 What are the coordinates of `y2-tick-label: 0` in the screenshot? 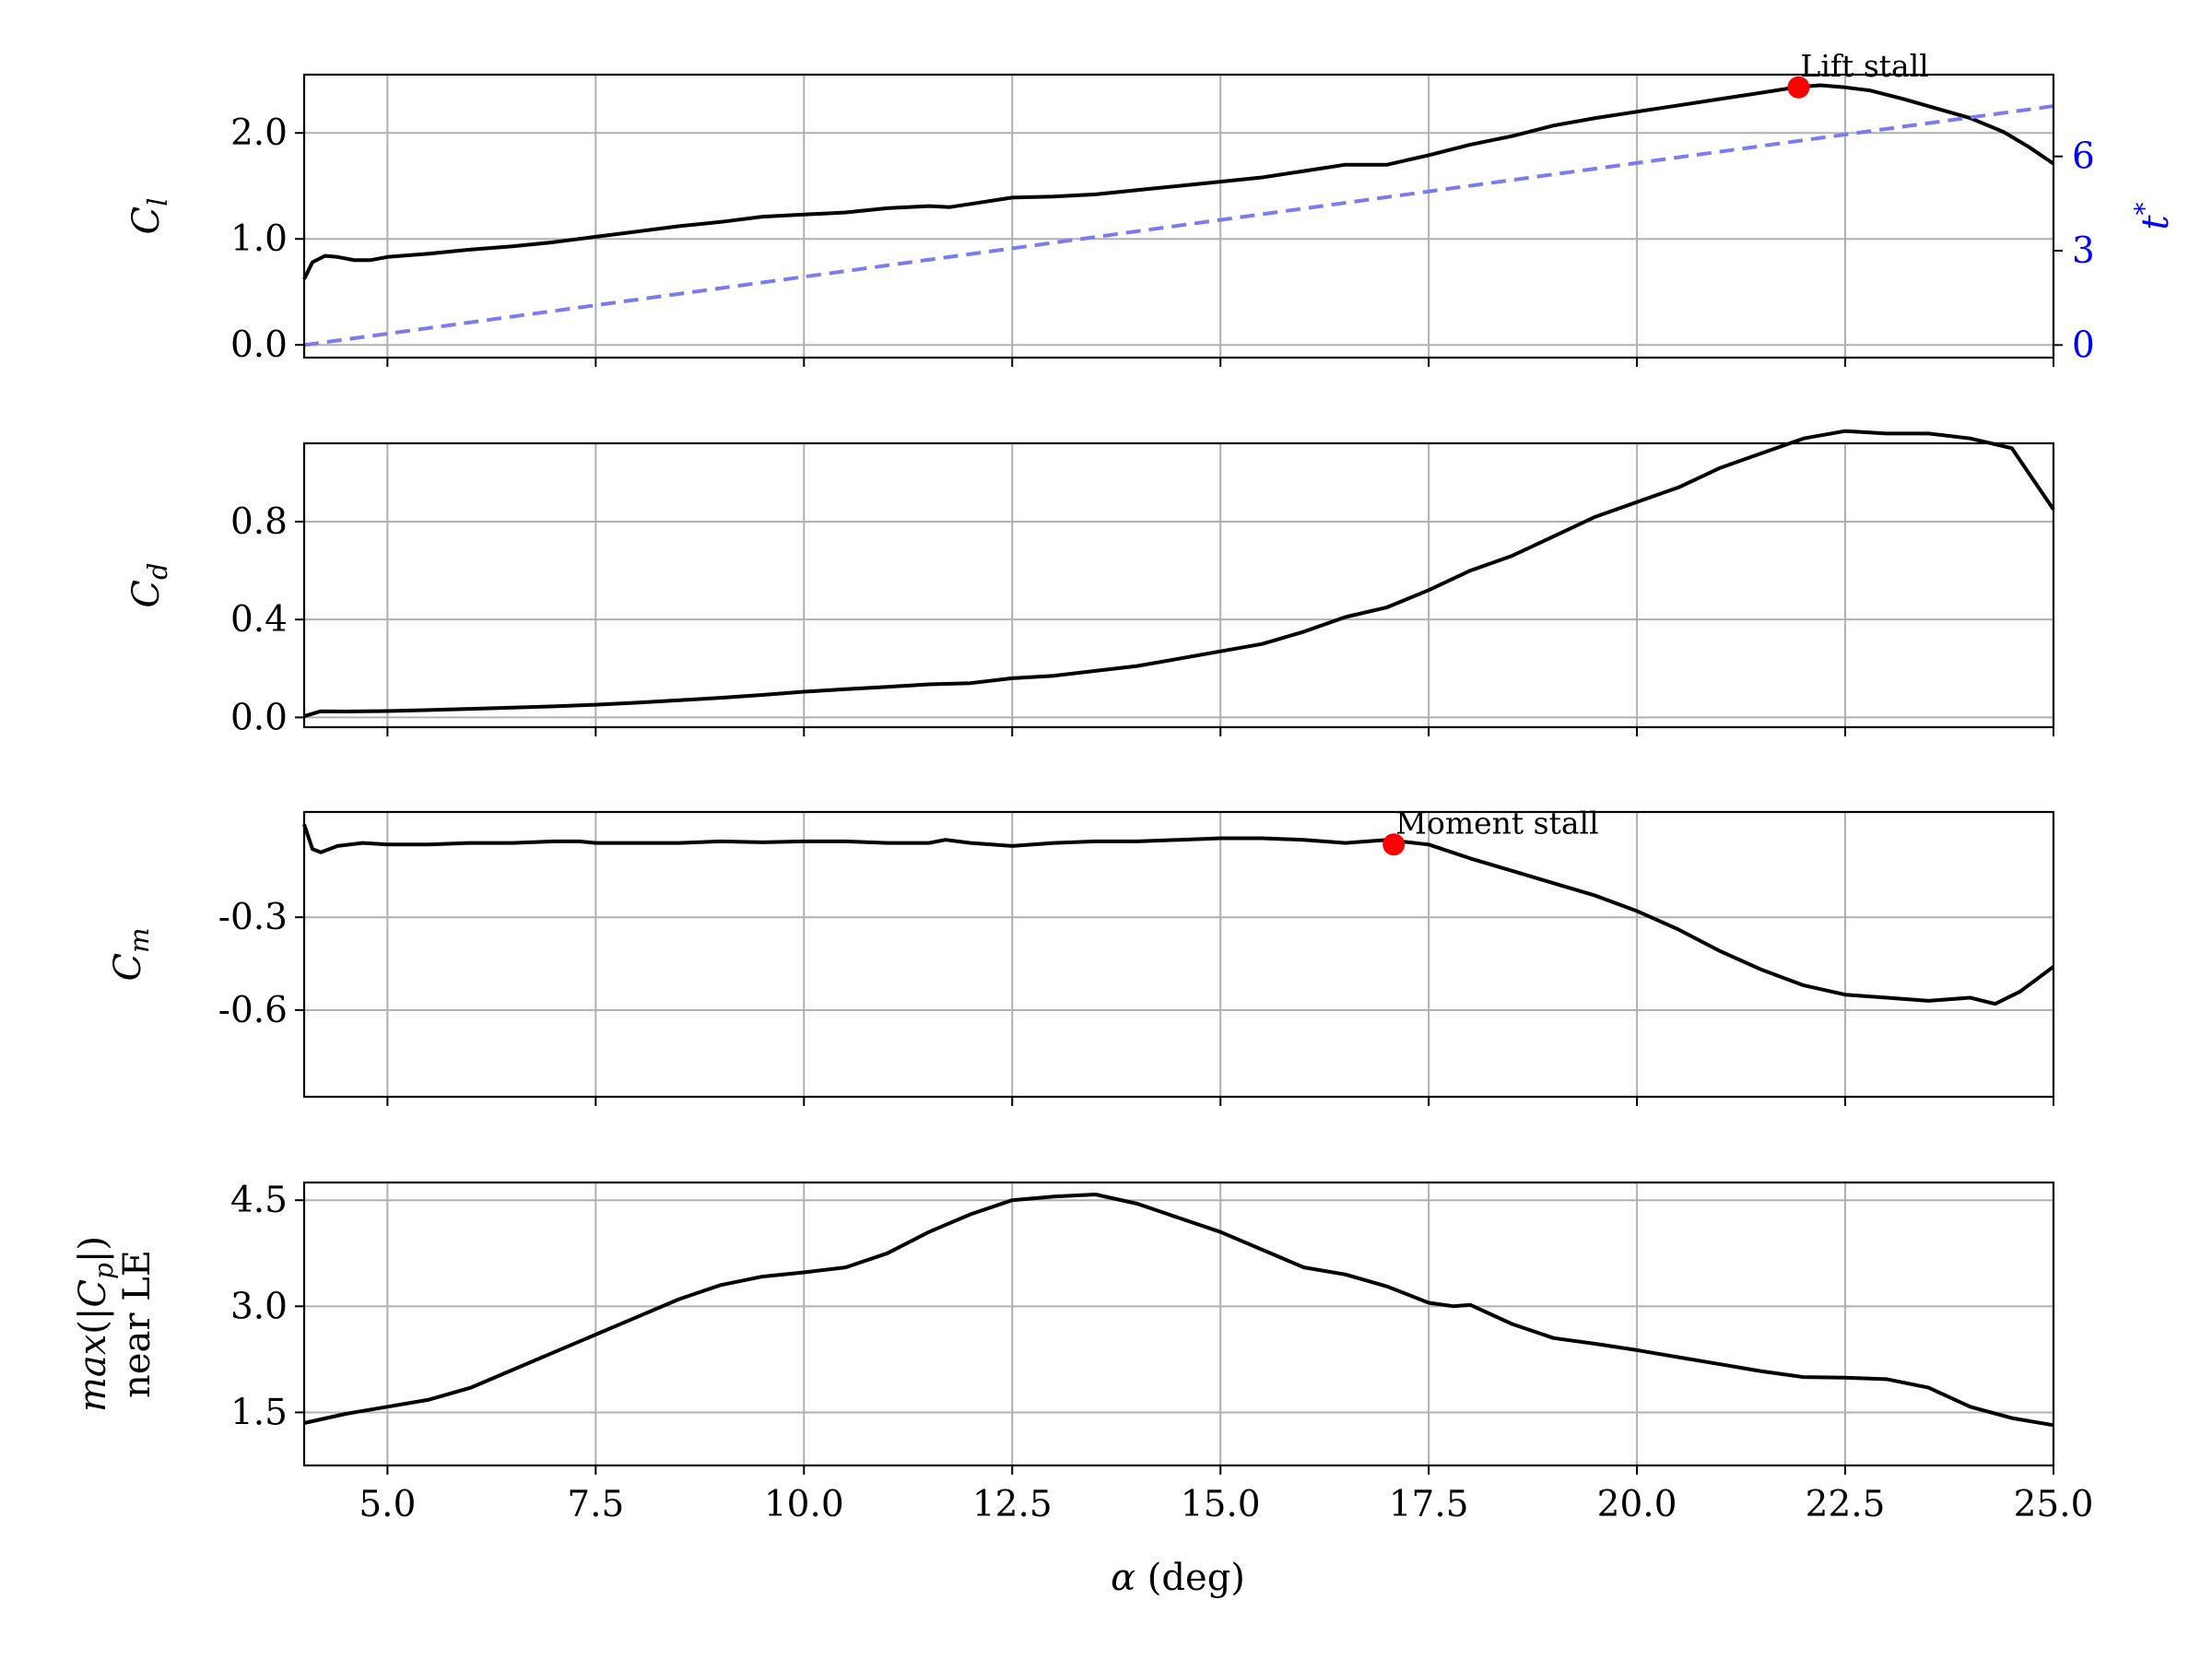 It's located at (2083, 345).